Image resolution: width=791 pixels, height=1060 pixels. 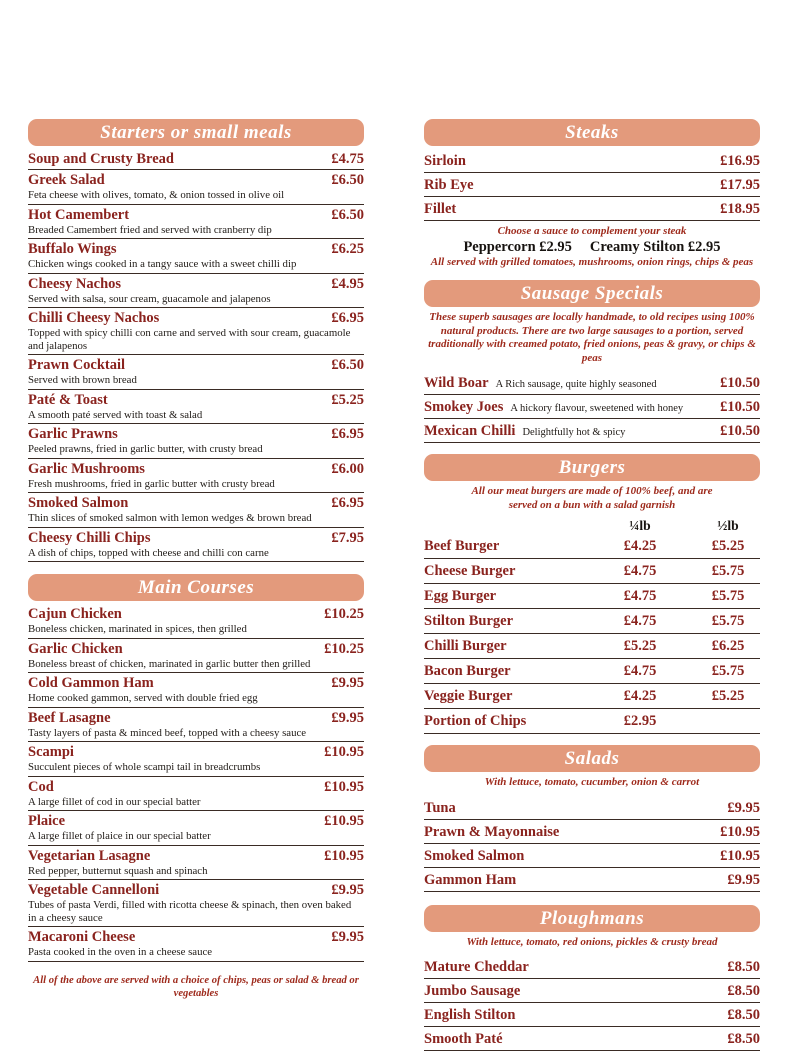 What do you see at coordinates (492, 831) in the screenshot?
I see `item-name: Prawn & Mayonnaise` at bounding box center [492, 831].